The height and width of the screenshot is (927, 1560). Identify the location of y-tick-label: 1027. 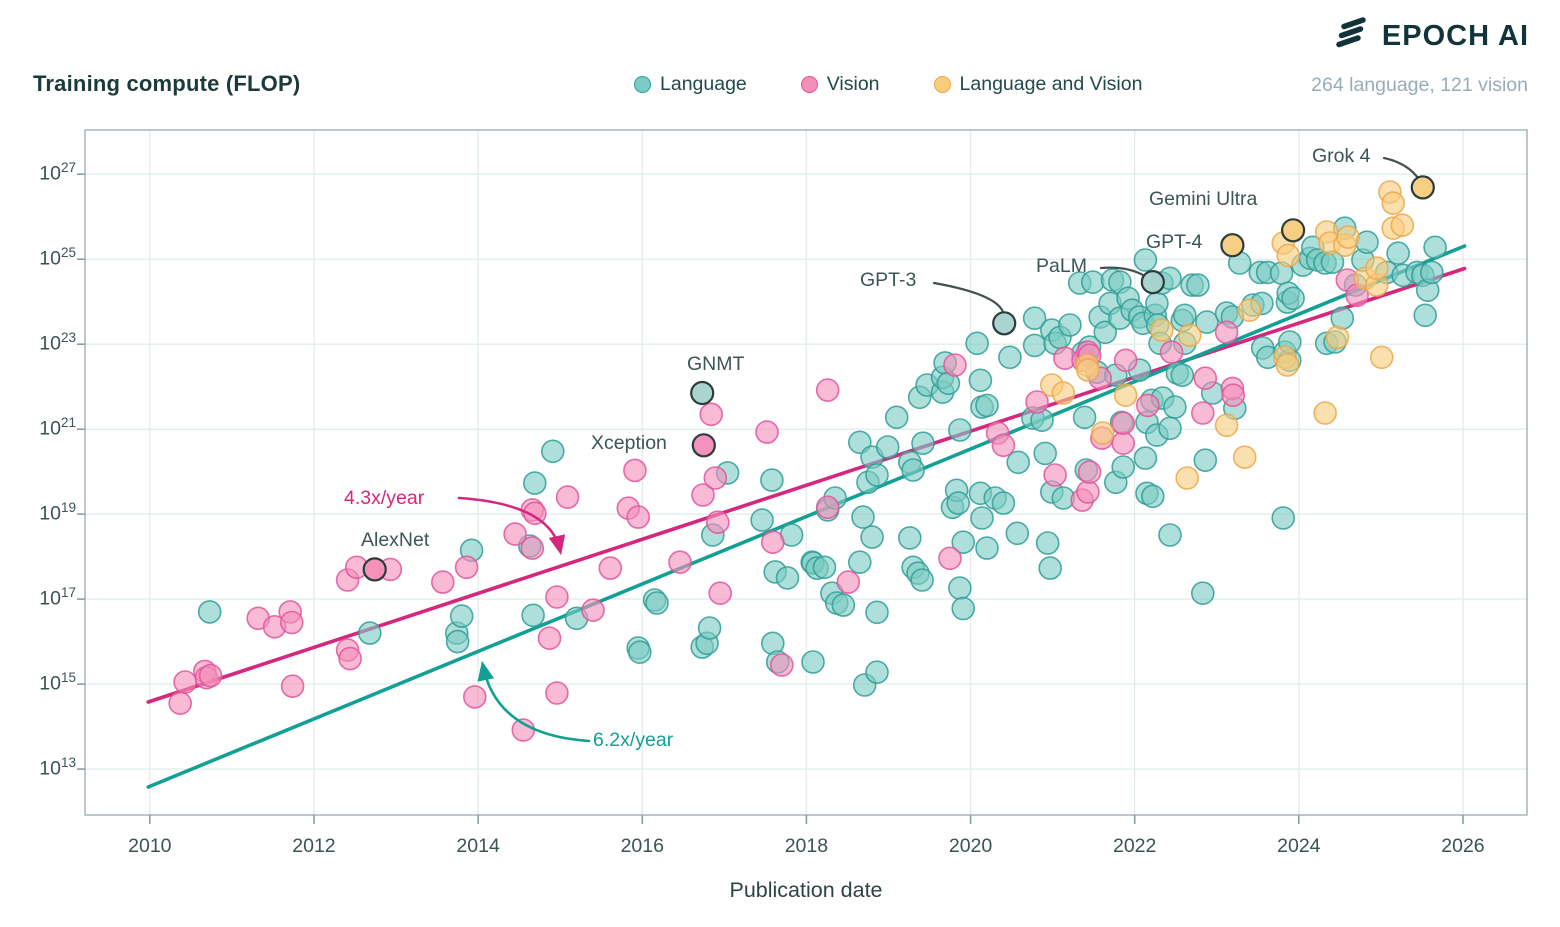
(57, 172).